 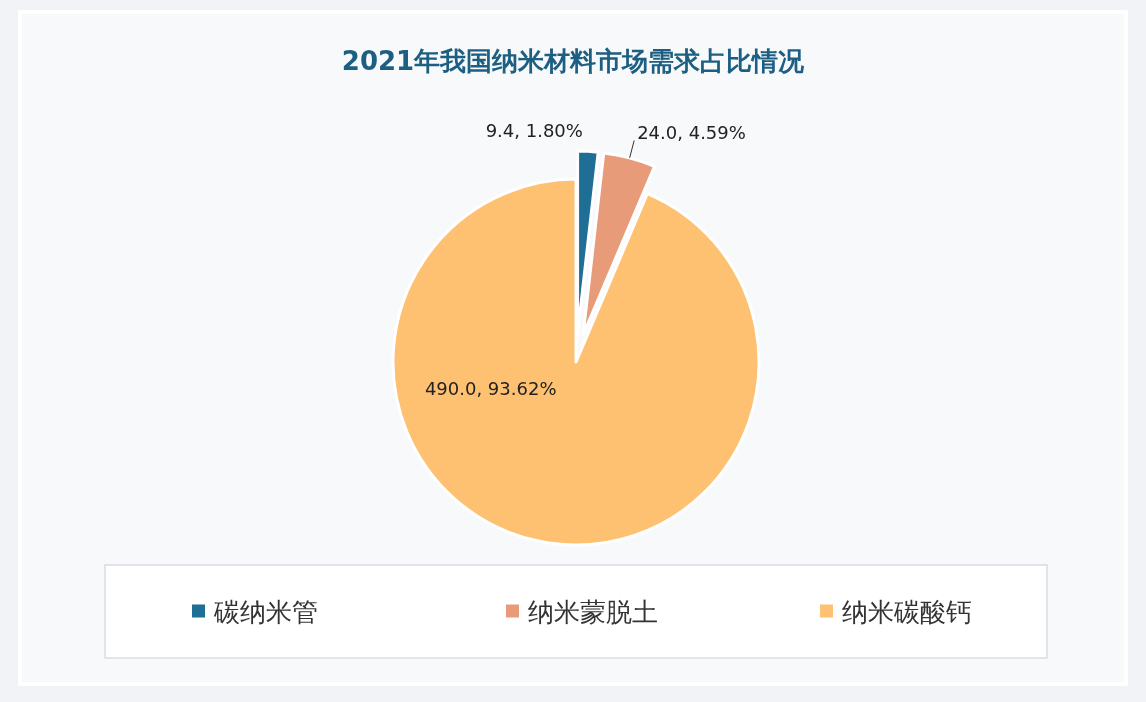 I want to click on data-label: 9.4, 1.80%, so click(x=534, y=131).